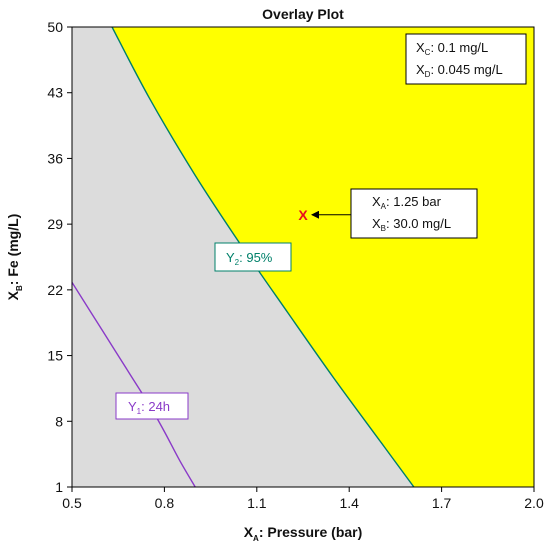 The image size is (550, 549). I want to click on y-tick-label: 22, so click(55, 290).